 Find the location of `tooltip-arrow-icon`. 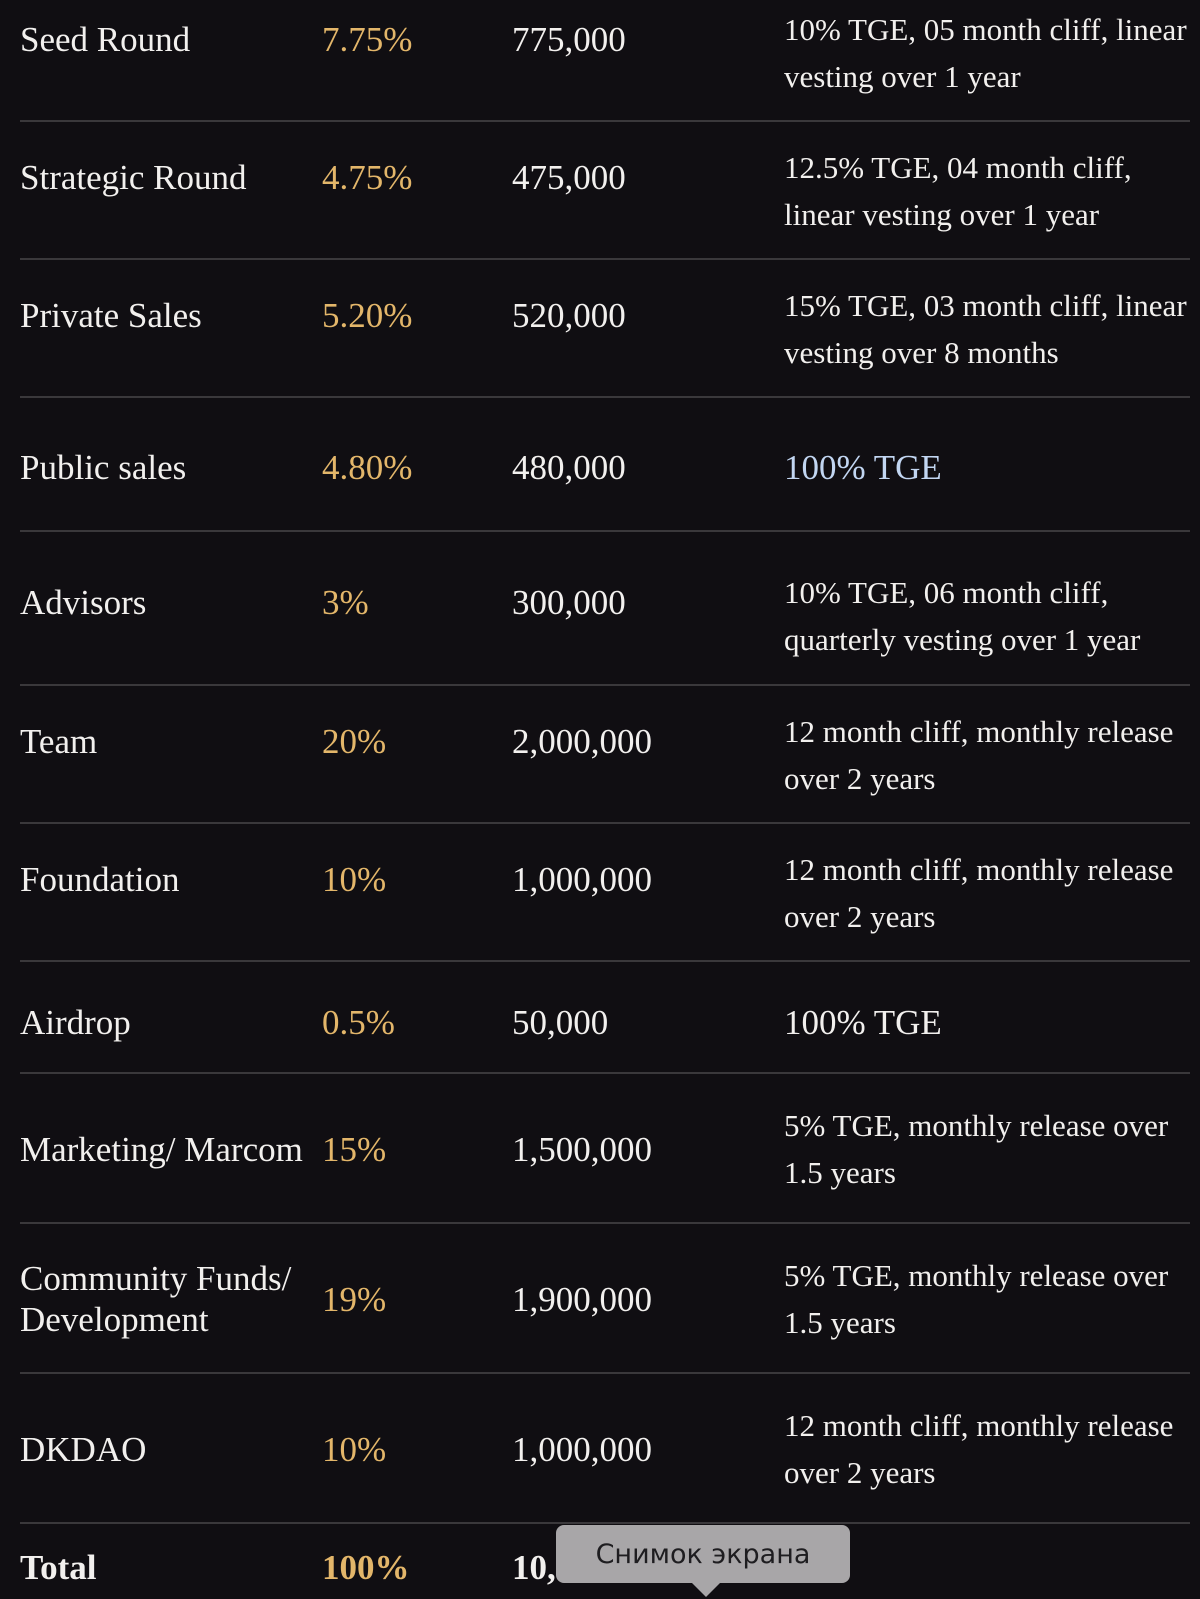

tooltip-arrow-icon is located at coordinates (706, 1590).